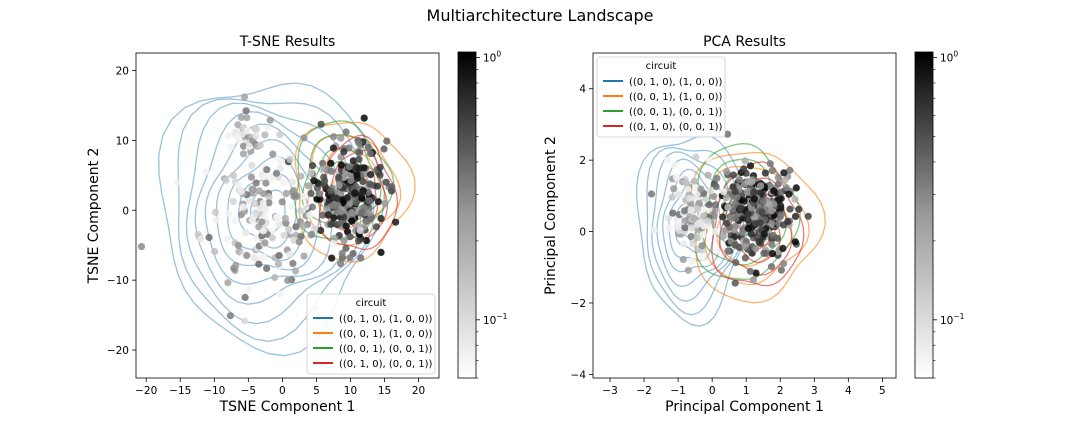 The height and width of the screenshot is (432, 1080). Describe the element at coordinates (744, 42) in the screenshot. I see `panel-title: PCA Results` at that location.